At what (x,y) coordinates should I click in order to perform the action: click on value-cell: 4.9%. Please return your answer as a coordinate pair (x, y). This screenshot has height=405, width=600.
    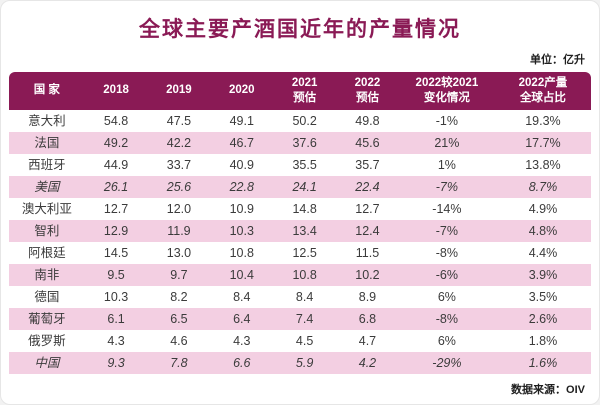
    Looking at the image, I should click on (543, 208).